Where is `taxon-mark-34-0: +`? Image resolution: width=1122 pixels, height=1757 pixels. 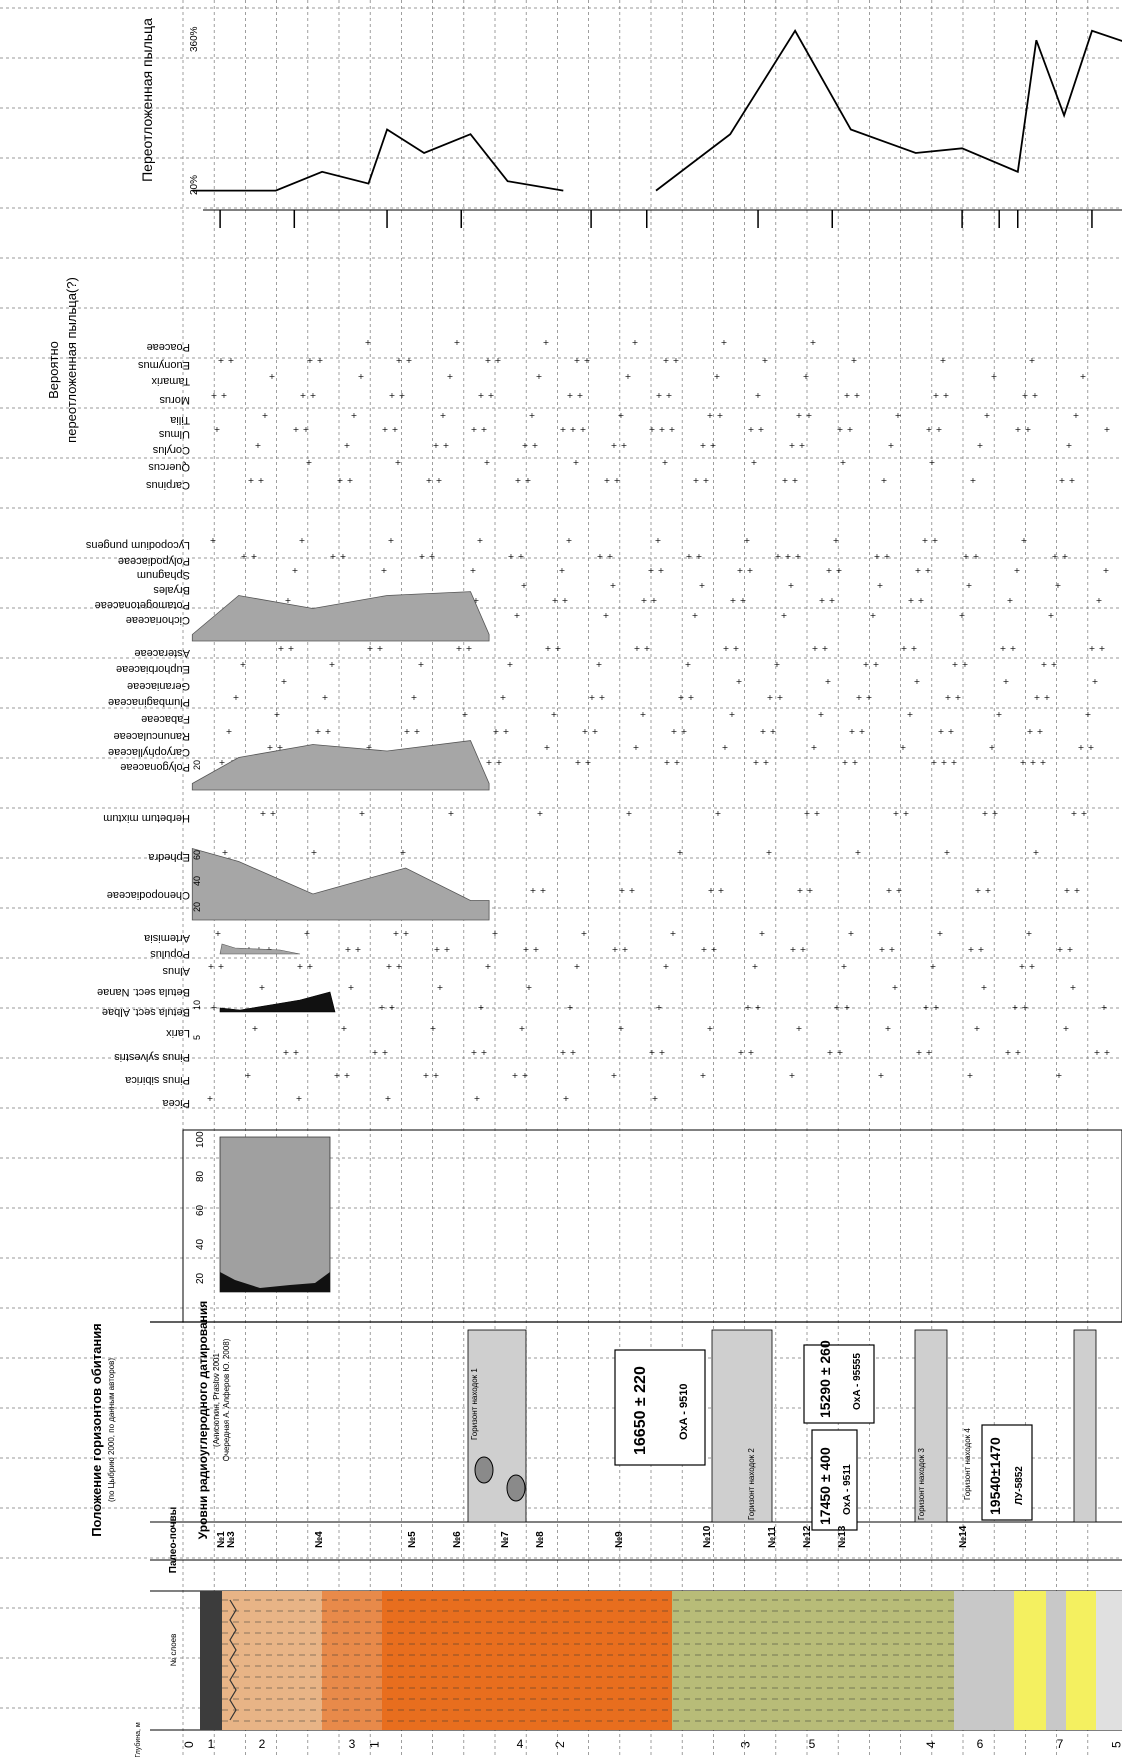 taxon-mark-34-0: + is located at coordinates (368, 342).